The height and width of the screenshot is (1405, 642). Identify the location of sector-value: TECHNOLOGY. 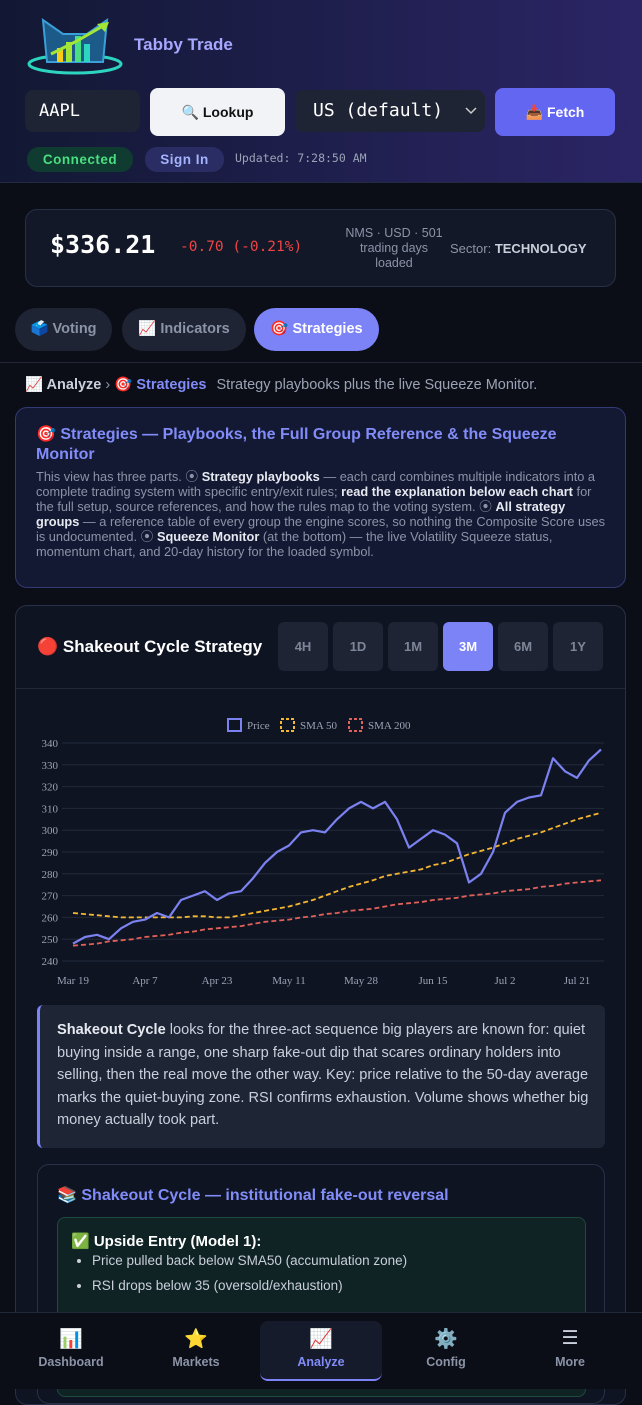
(540, 248).